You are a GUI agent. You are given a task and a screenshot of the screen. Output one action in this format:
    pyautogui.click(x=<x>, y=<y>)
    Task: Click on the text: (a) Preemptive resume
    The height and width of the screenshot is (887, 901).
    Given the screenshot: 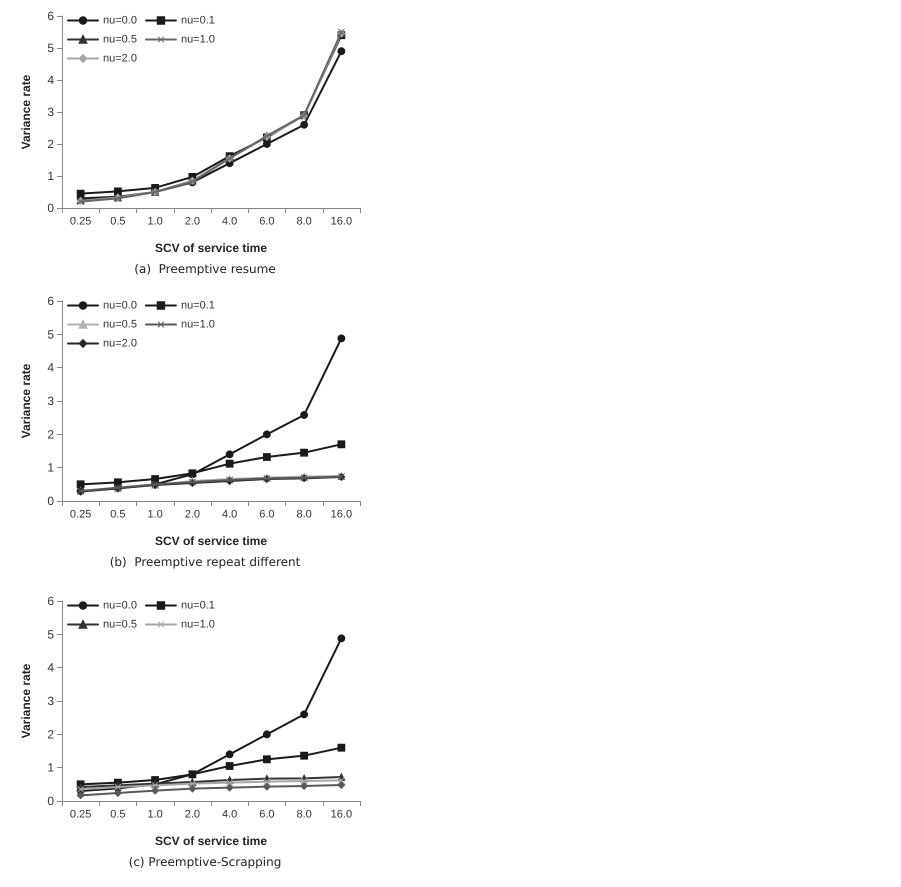 What is the action you would take?
    pyautogui.click(x=205, y=269)
    